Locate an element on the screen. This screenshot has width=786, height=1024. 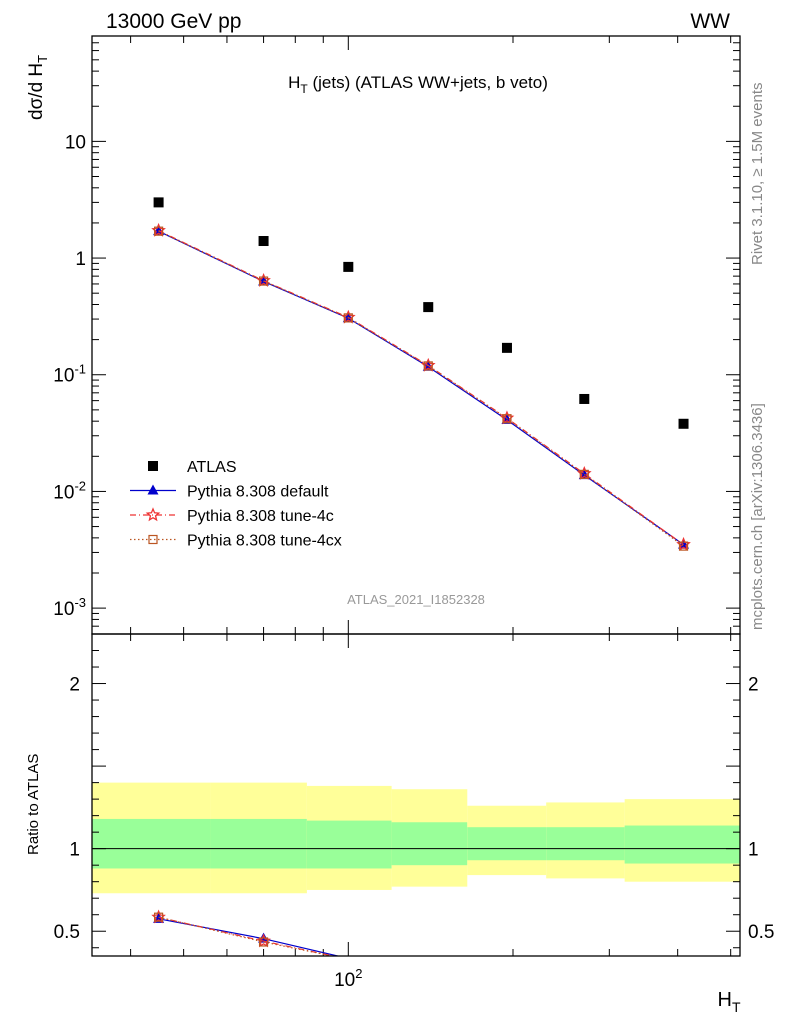
y-tick-label: 10⁻² is located at coordinates (69, 490).